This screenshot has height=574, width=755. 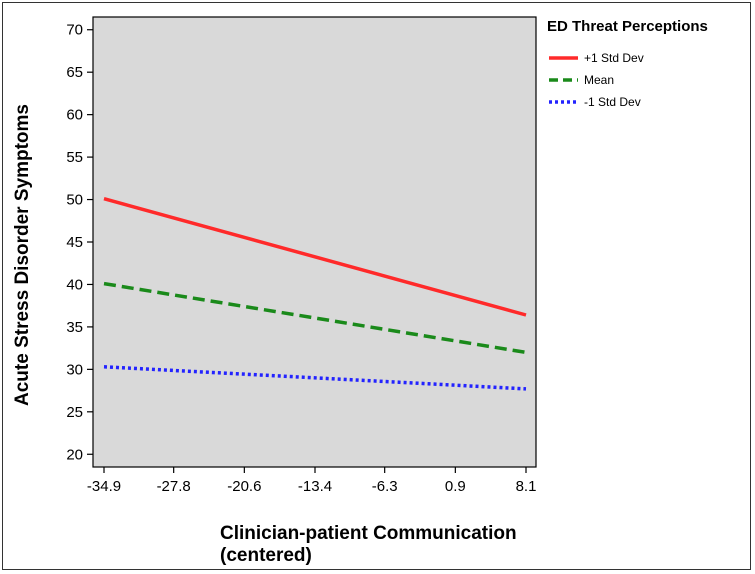 I want to click on legend-title: ED Threat Perceptions, so click(x=627, y=26).